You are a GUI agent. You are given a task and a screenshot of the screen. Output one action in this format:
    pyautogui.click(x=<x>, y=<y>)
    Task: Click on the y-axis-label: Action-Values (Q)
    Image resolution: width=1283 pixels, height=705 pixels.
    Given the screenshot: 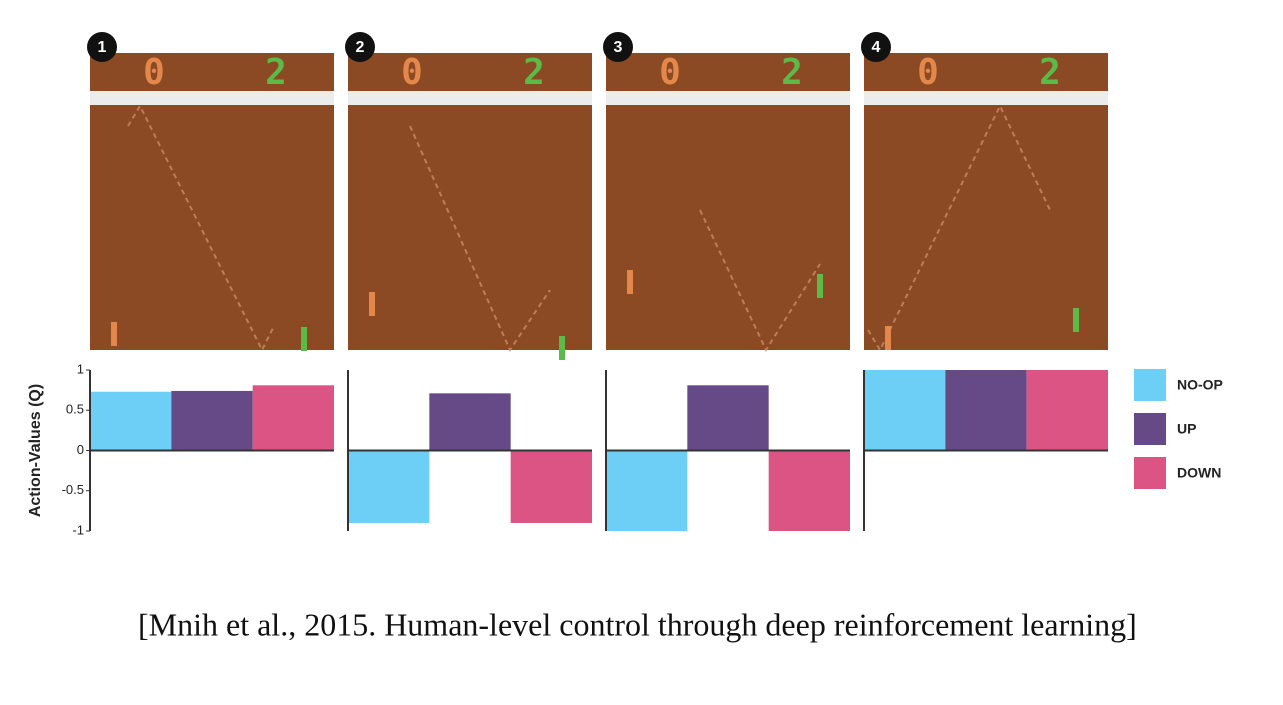 What is the action you would take?
    pyautogui.click(x=35, y=450)
    